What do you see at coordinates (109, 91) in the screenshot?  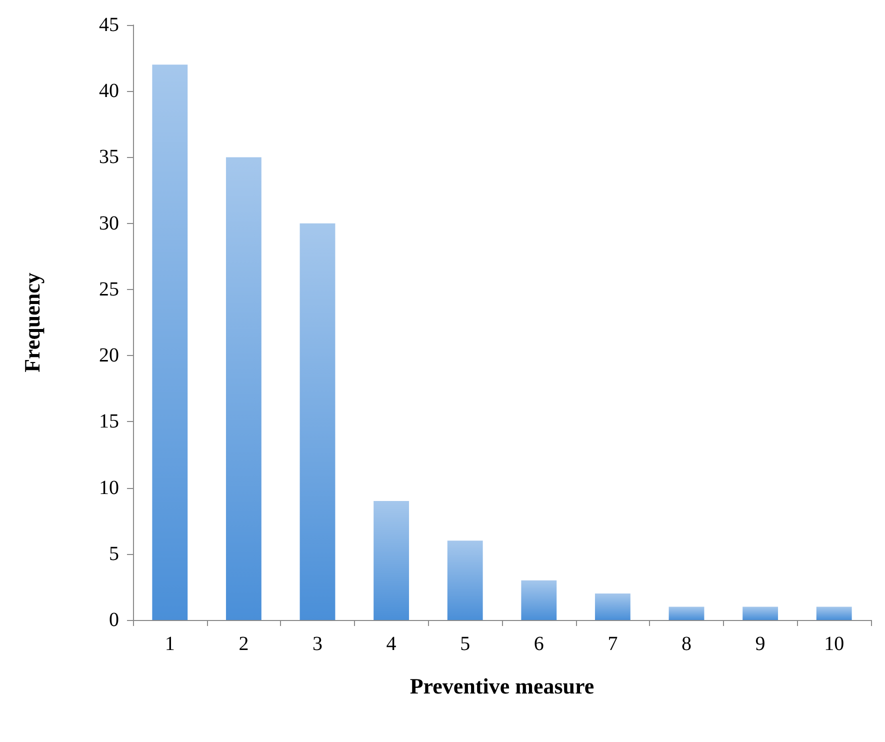 I see `y-tick-label: 40` at bounding box center [109, 91].